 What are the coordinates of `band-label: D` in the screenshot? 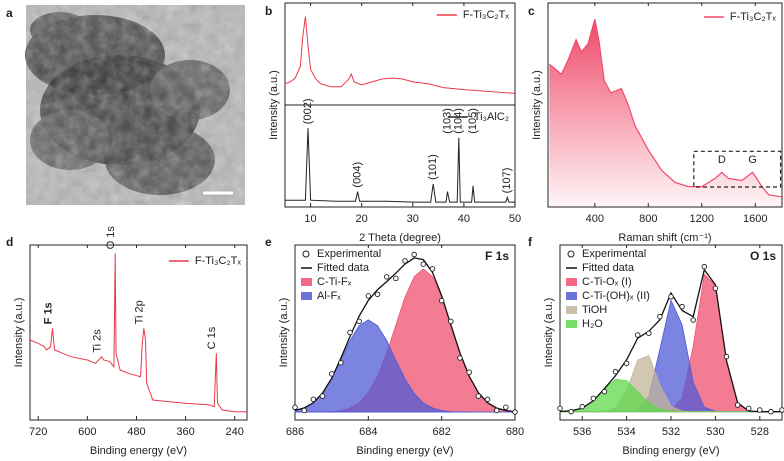 It's located at (722, 160).